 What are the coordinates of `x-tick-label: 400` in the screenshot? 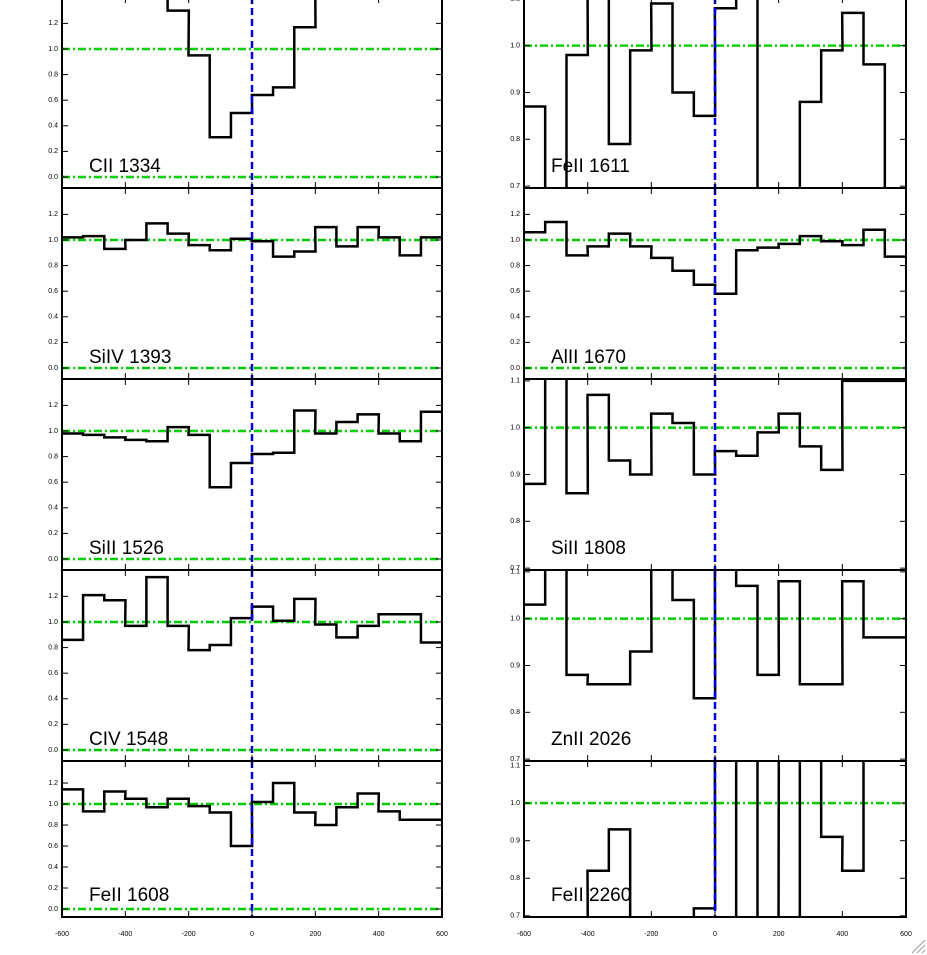 It's located at (379, 934).